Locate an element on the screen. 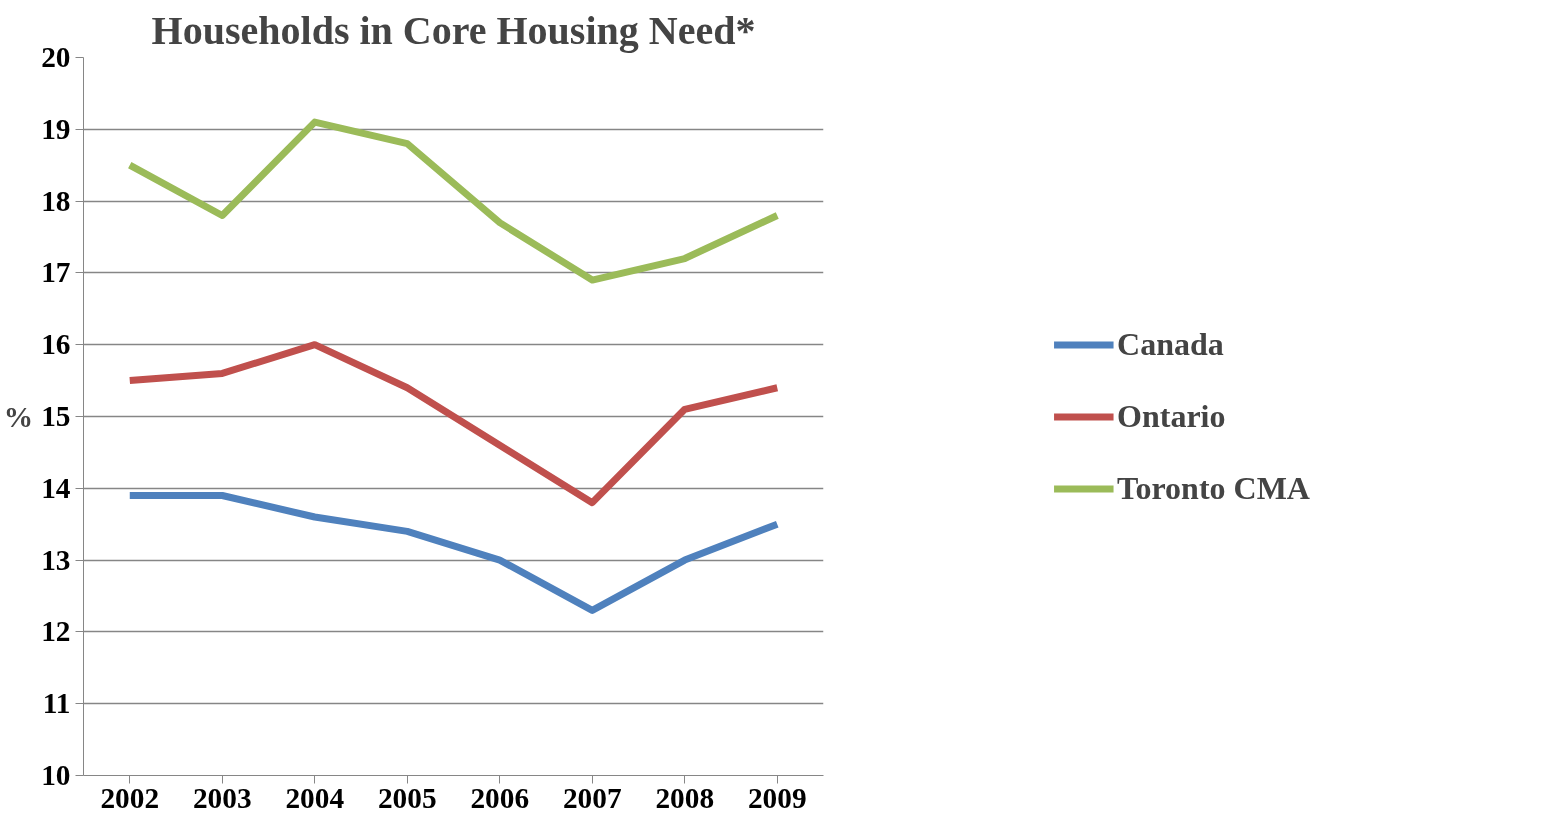 Image resolution: width=1549 pixels, height=820 pixels. legend-label: Canada is located at coordinates (1170, 344).